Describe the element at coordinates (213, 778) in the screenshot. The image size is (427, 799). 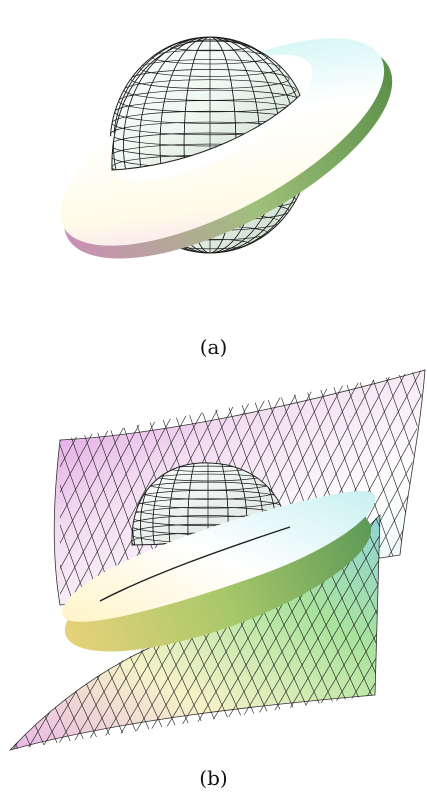
I see `caption-b: (b)` at that location.